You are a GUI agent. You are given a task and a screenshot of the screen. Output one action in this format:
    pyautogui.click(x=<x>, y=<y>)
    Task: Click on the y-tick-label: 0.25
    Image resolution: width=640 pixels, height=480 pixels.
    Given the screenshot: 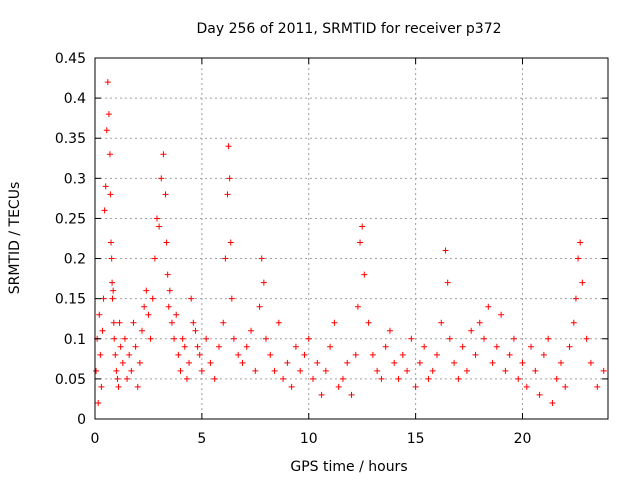 What is the action you would take?
    pyautogui.click(x=70, y=219)
    